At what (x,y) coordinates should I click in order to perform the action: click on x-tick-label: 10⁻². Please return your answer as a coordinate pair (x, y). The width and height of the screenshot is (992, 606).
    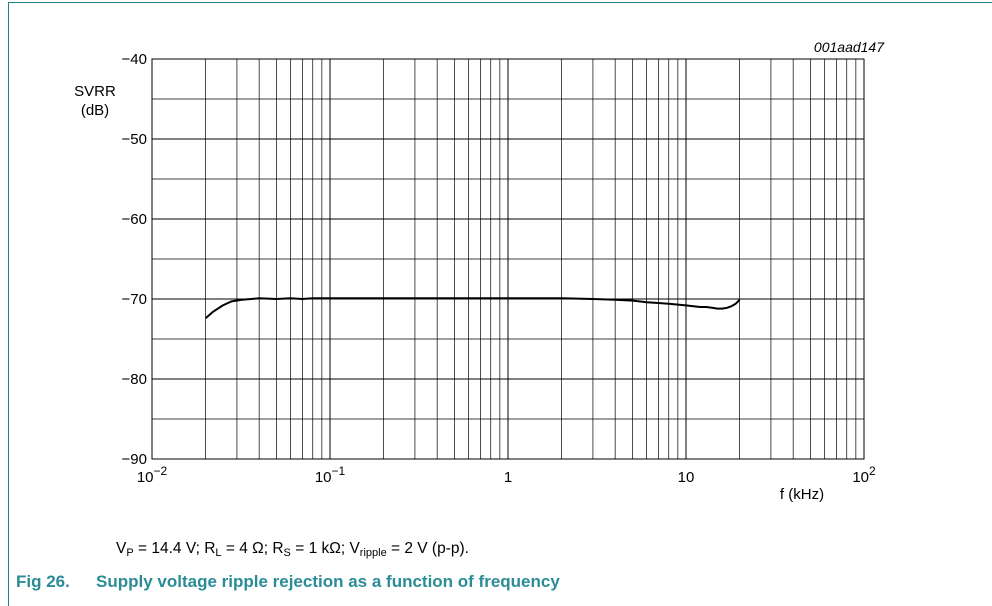
    Looking at the image, I should click on (152, 475).